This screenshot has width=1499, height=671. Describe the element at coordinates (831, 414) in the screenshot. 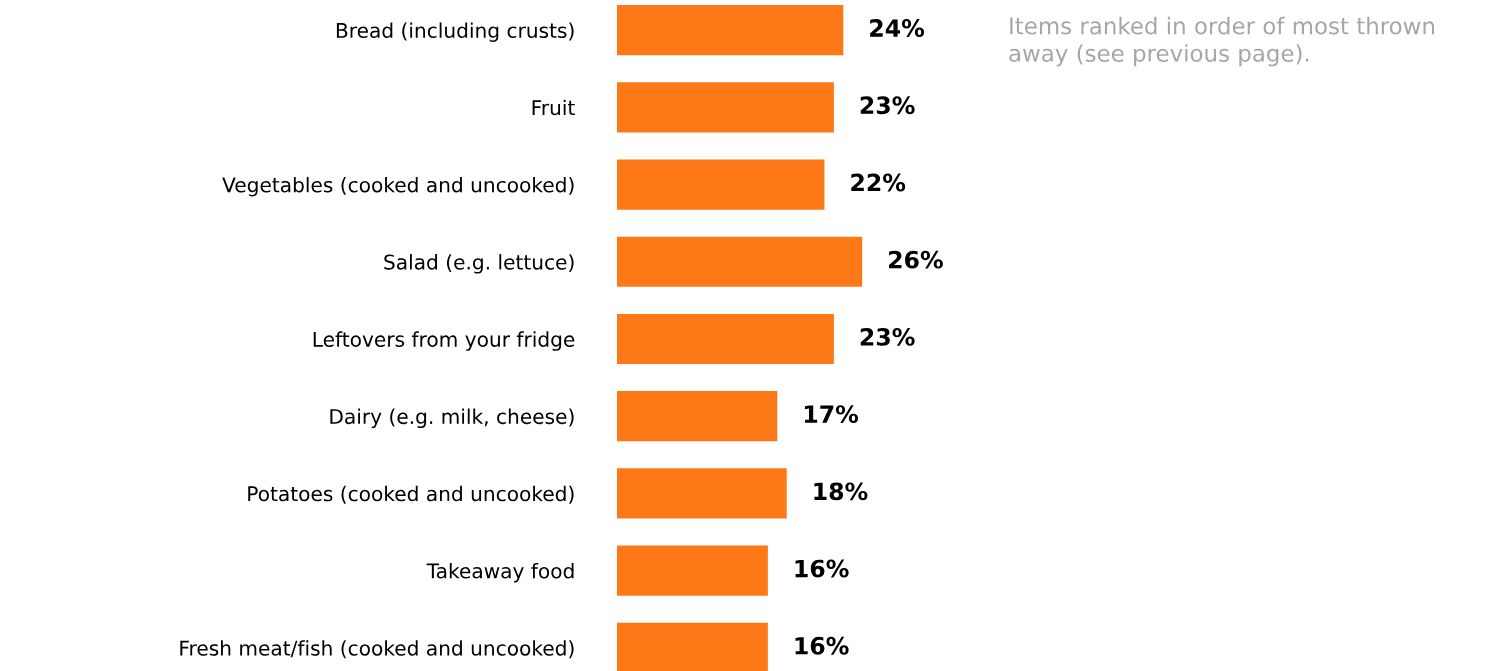

I see `data-label: 17%` at that location.